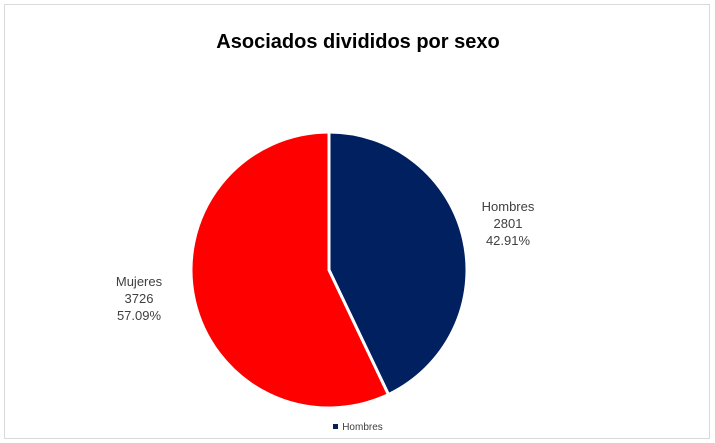  I want to click on data-label-mujeres: Mujeres 3726 57.09%, so click(139, 298).